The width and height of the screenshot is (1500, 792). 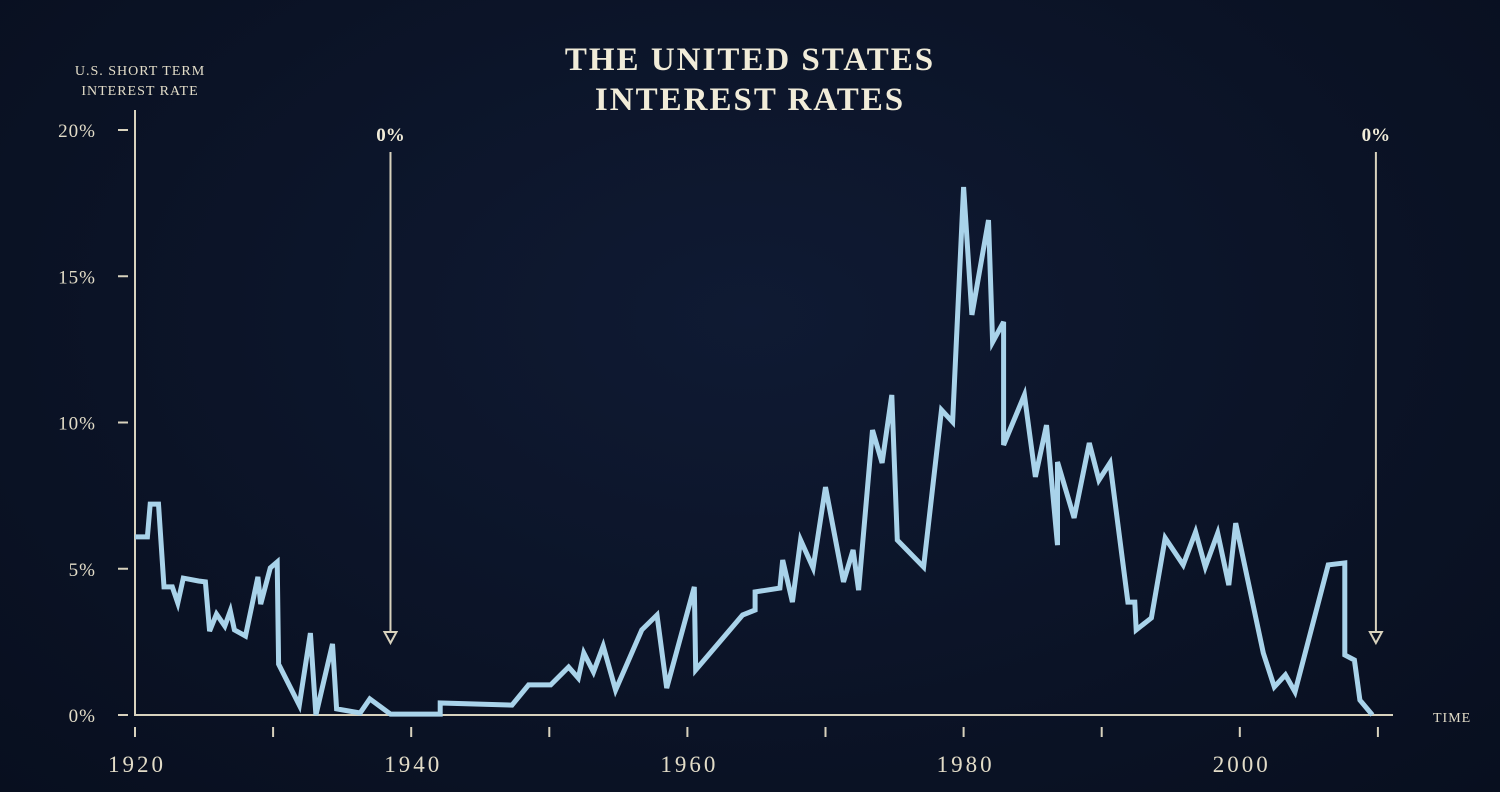 I want to click on chart-title-line-2: INTEREST RATES, so click(x=750, y=100).